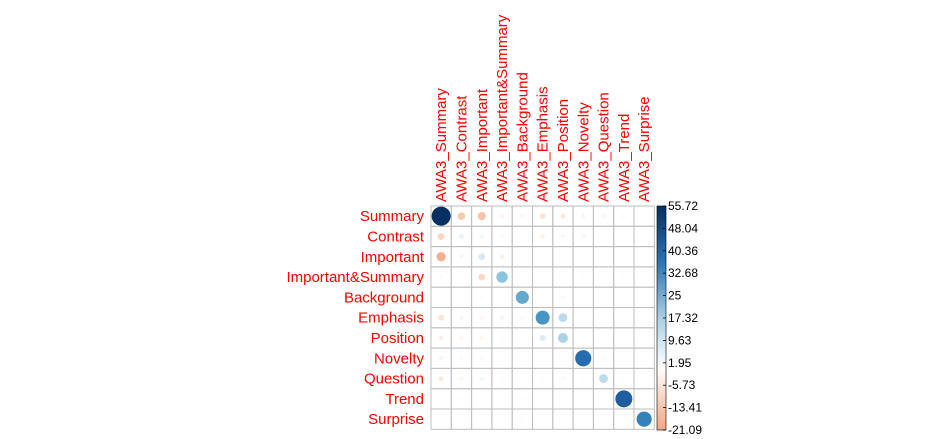 This screenshot has height=439, width=939. I want to click on row-label: Important&Summary, so click(355, 277).